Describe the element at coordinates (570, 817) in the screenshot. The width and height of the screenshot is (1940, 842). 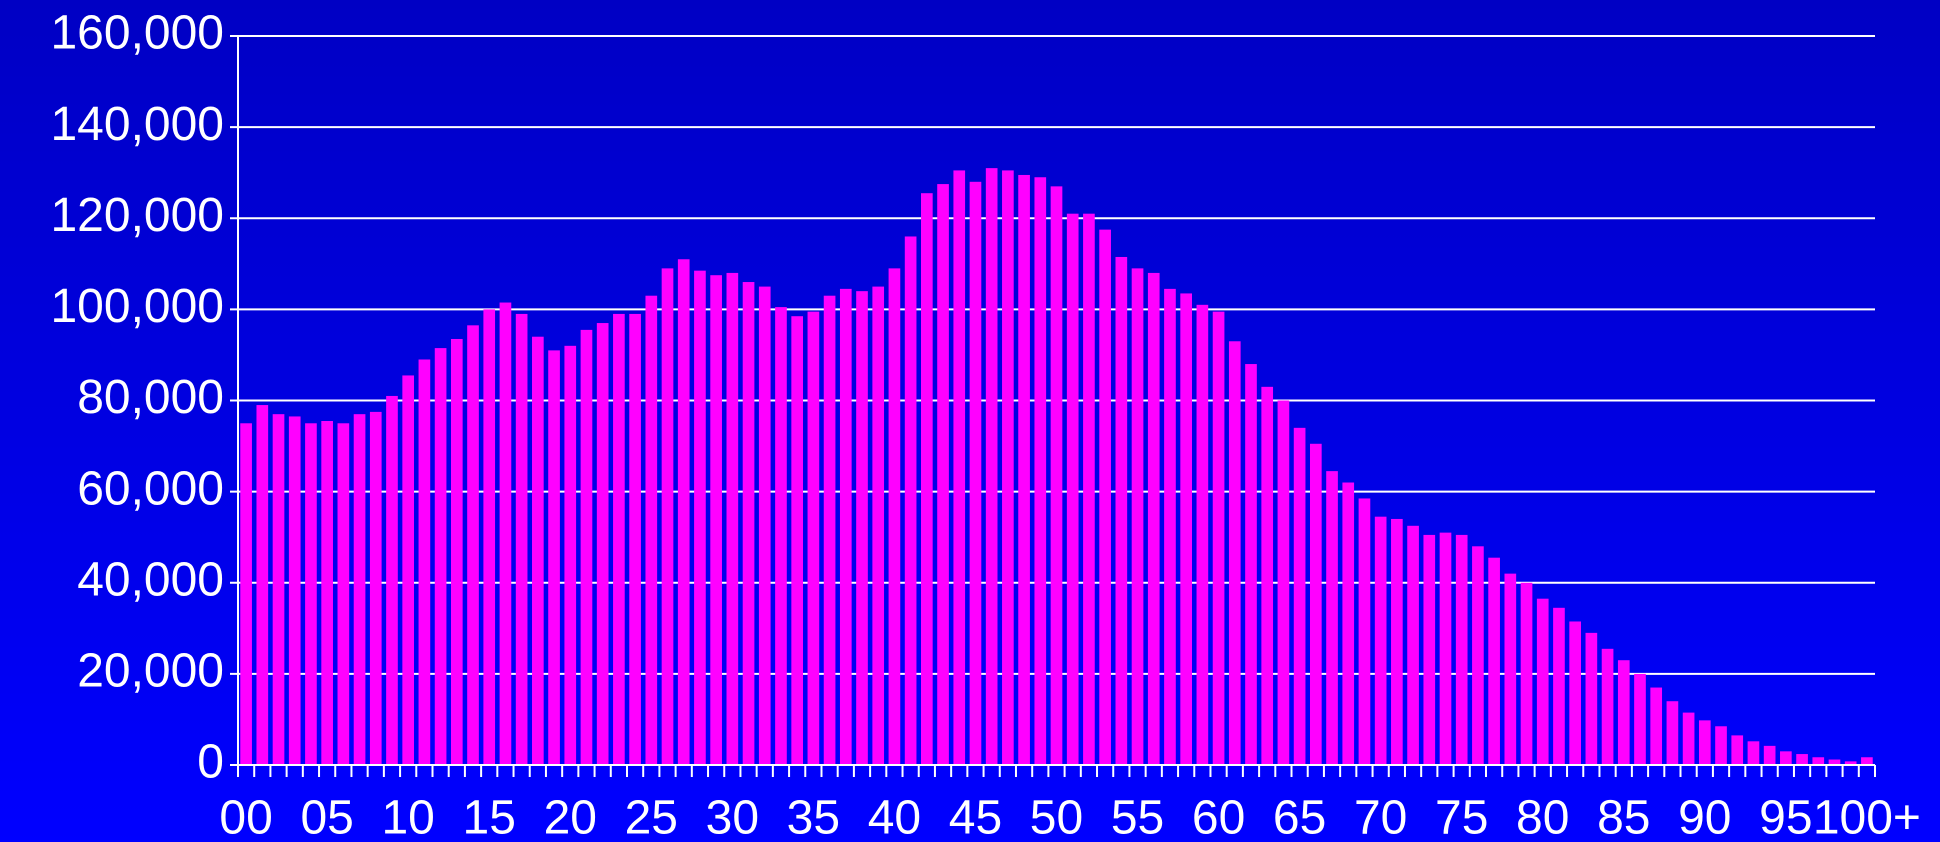
I see `x-tick-label: 20` at that location.